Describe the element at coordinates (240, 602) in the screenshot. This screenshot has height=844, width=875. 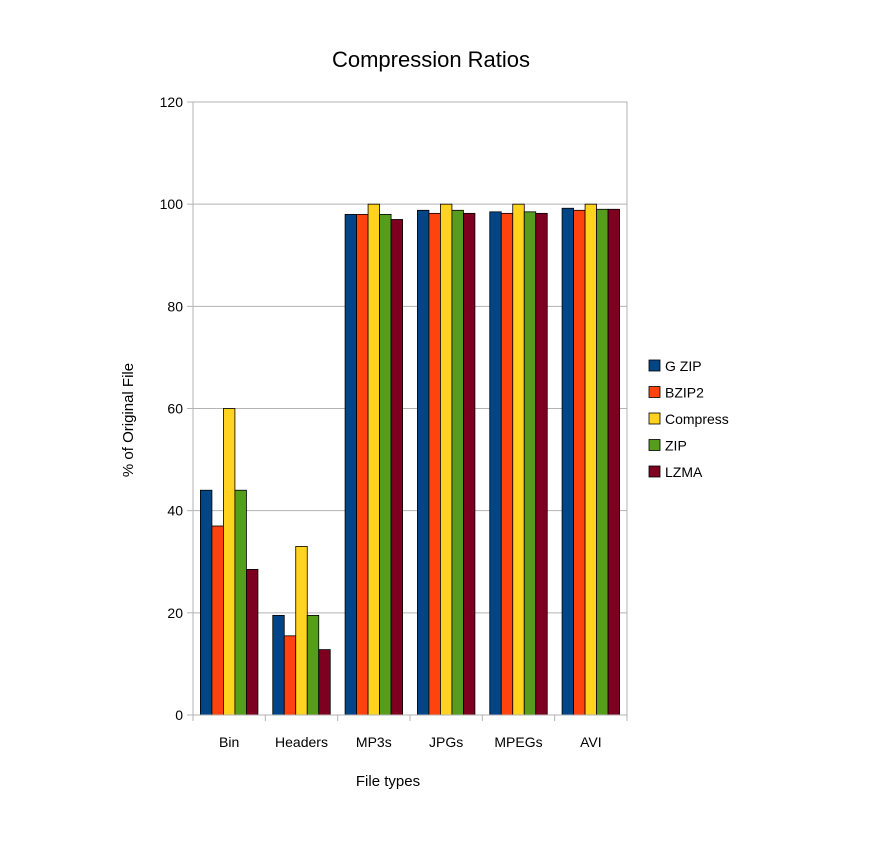
I see `bar-zip-bin` at that location.